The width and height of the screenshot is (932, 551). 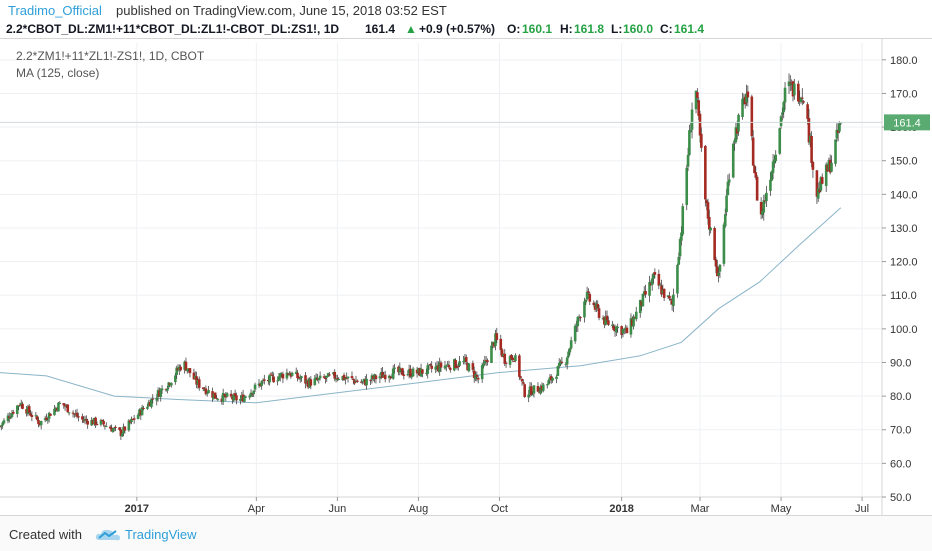 I want to click on low-value: 160.0, so click(x=638, y=29).